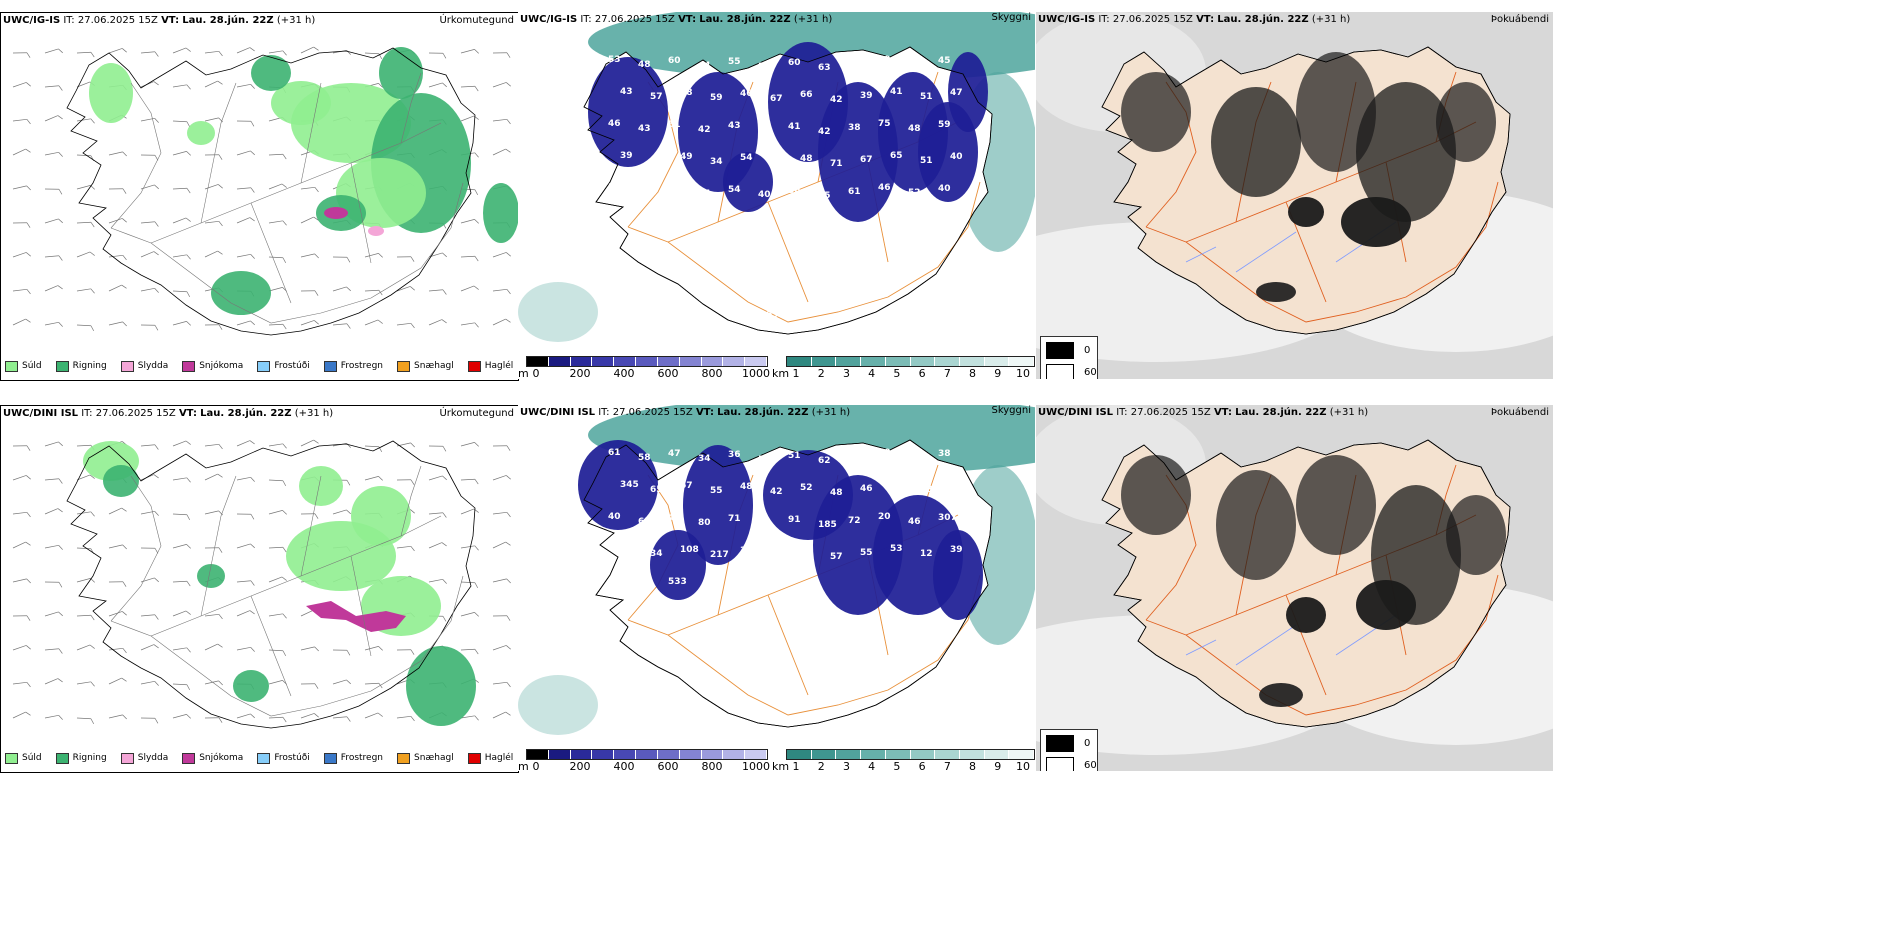 This screenshot has width=1900, height=950. Describe the element at coordinates (677, 582) in the screenshot. I see `visibility-label: 533` at that location.